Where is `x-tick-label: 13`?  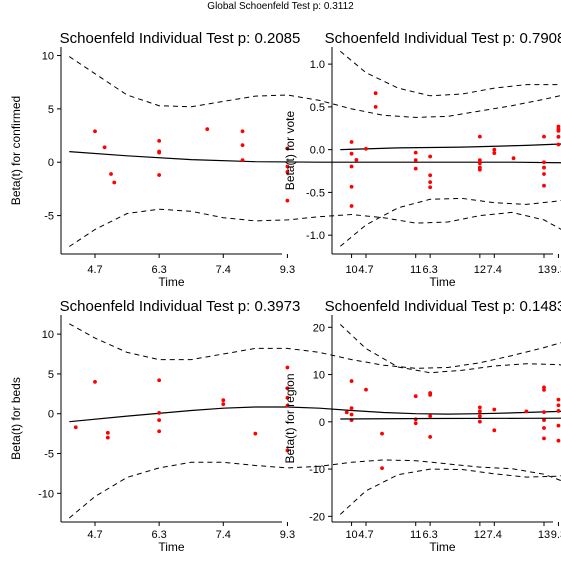
x-tick-label: 13 is located at coordinates (544, 270).